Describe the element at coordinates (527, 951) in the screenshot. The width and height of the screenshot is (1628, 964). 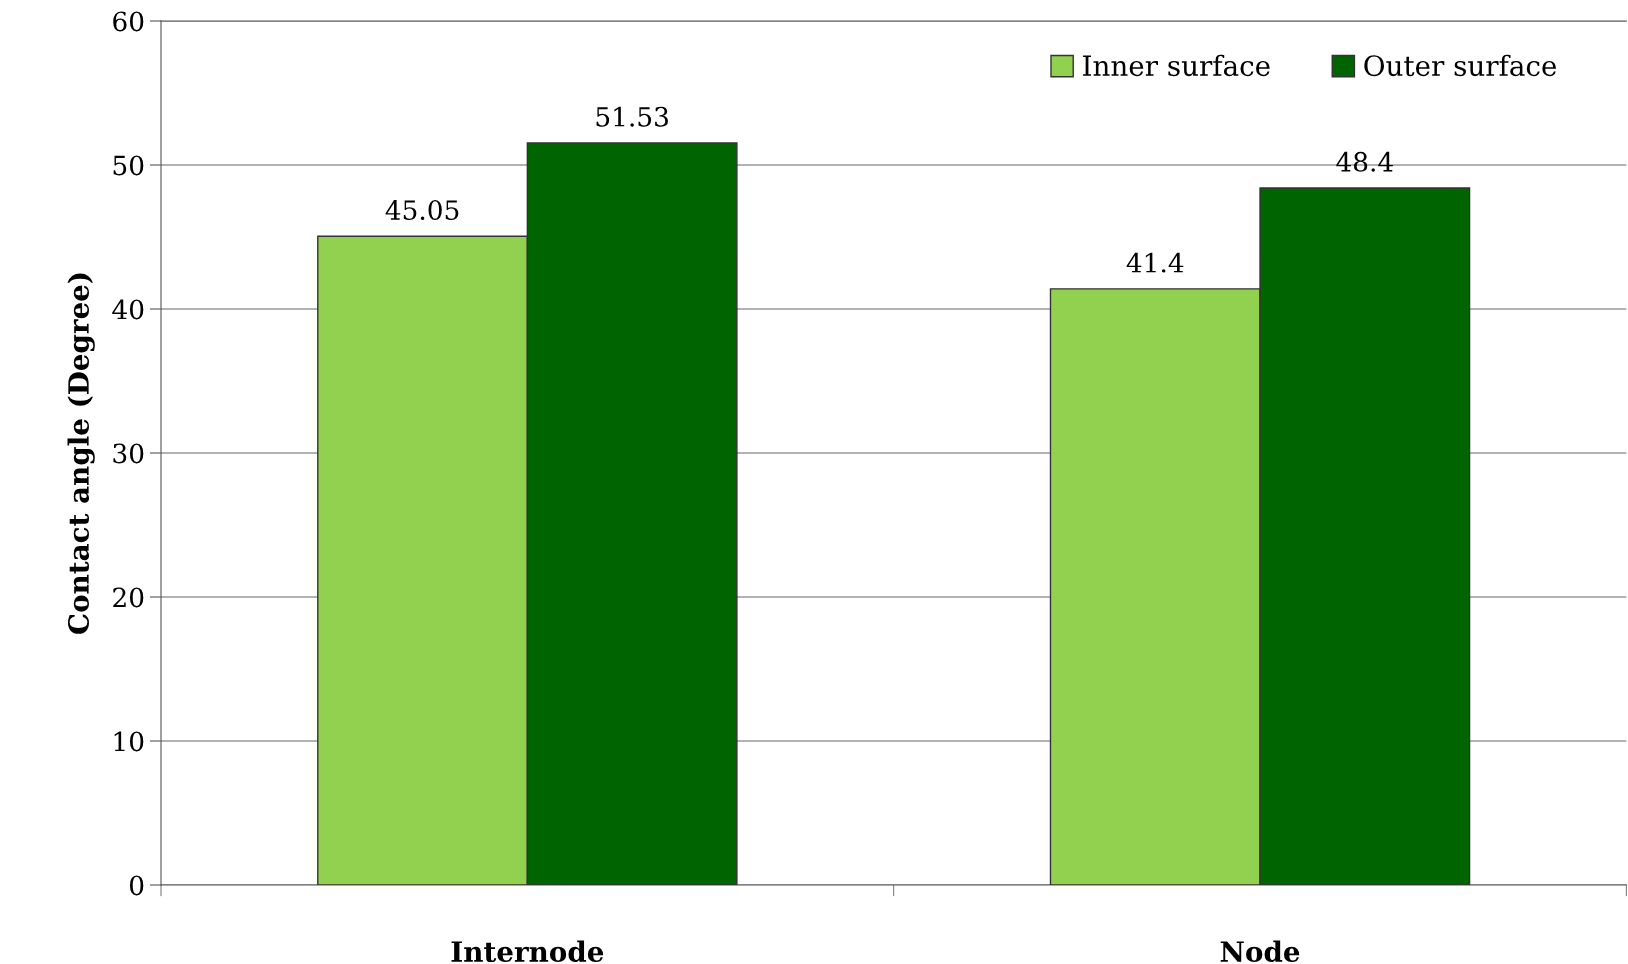
I see `x-tick-label: Internode` at that location.